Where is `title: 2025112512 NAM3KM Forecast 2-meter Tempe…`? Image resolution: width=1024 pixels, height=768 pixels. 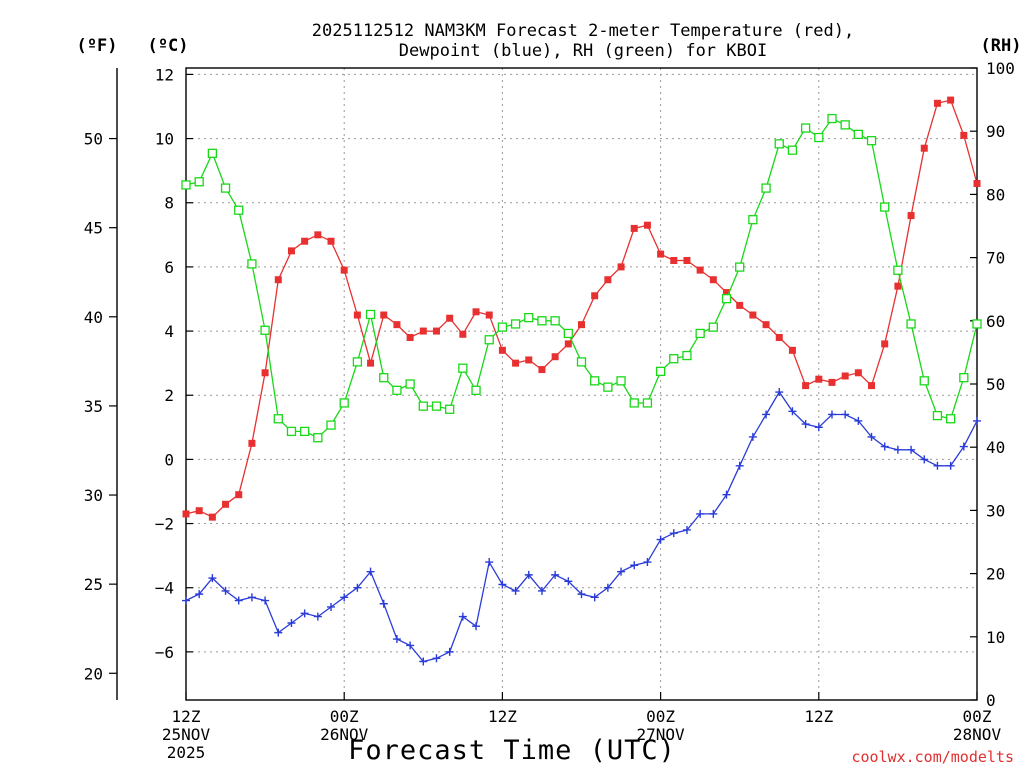
title: 2025112512 NAM3KM Forecast 2-meter Tempe… is located at coordinates (583, 41).